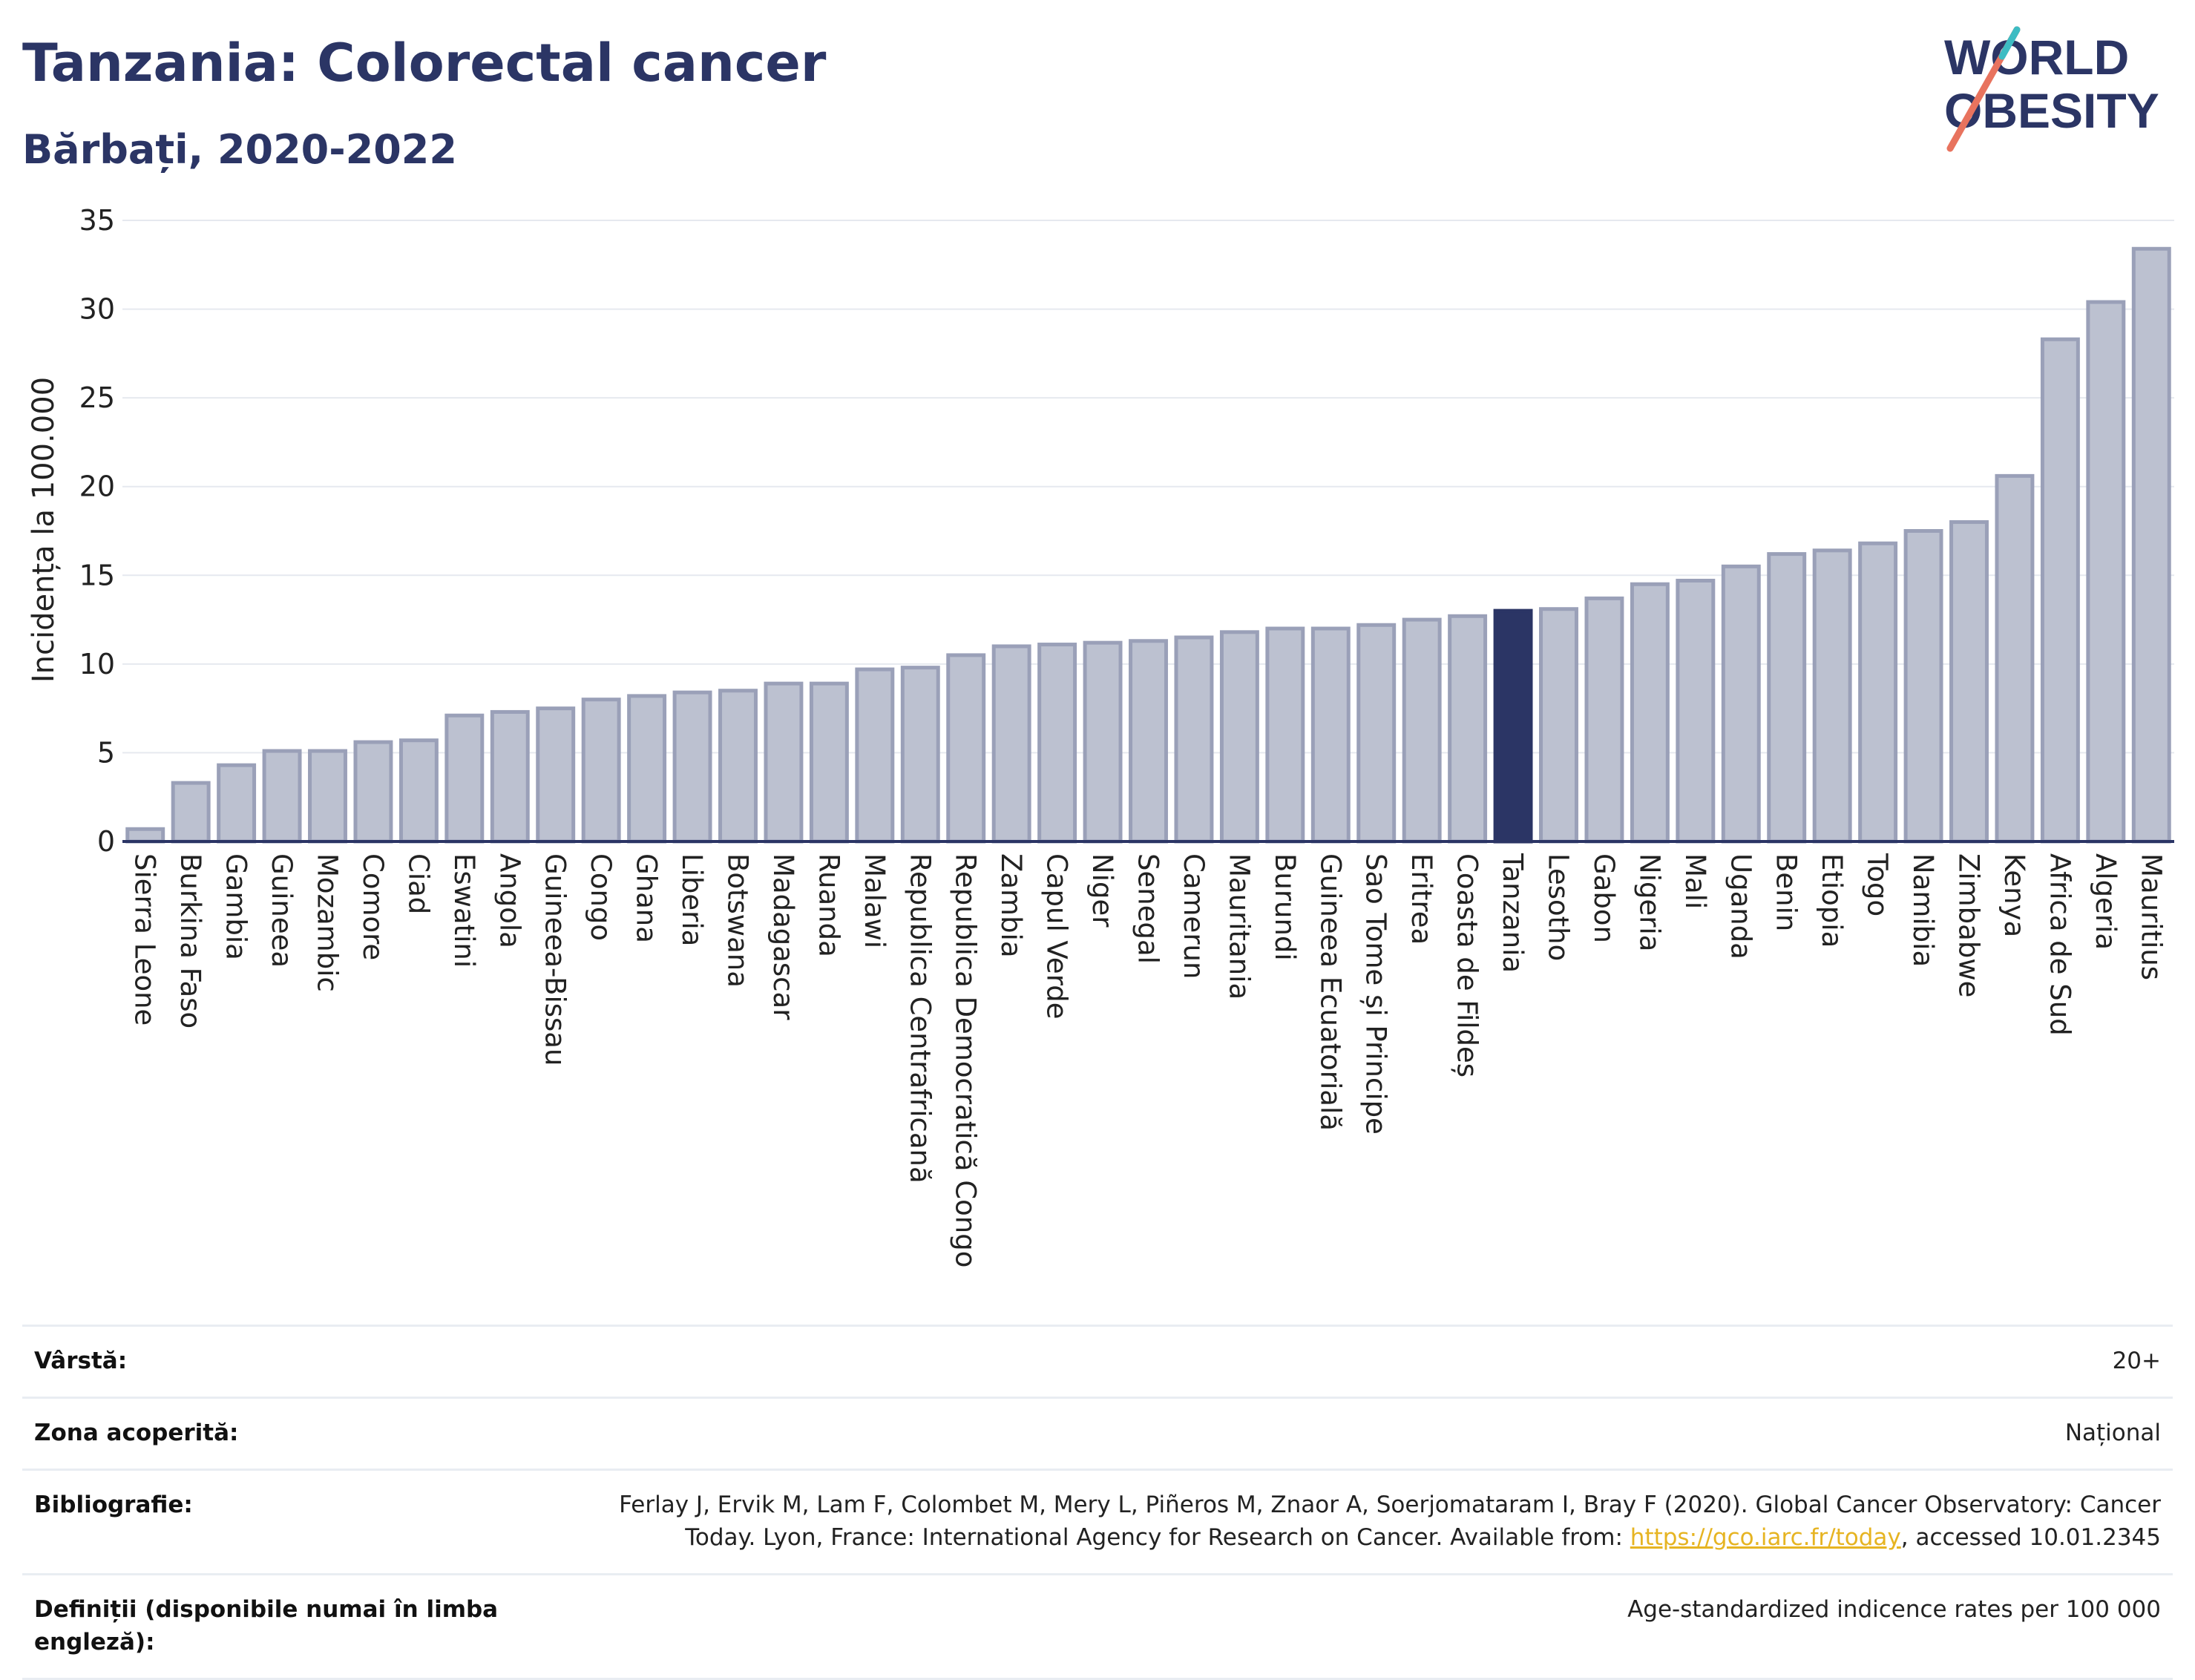 This screenshot has height=1680, width=2195. What do you see at coordinates (1741, 906) in the screenshot?
I see `x-tick-label: Uganda` at bounding box center [1741, 906].